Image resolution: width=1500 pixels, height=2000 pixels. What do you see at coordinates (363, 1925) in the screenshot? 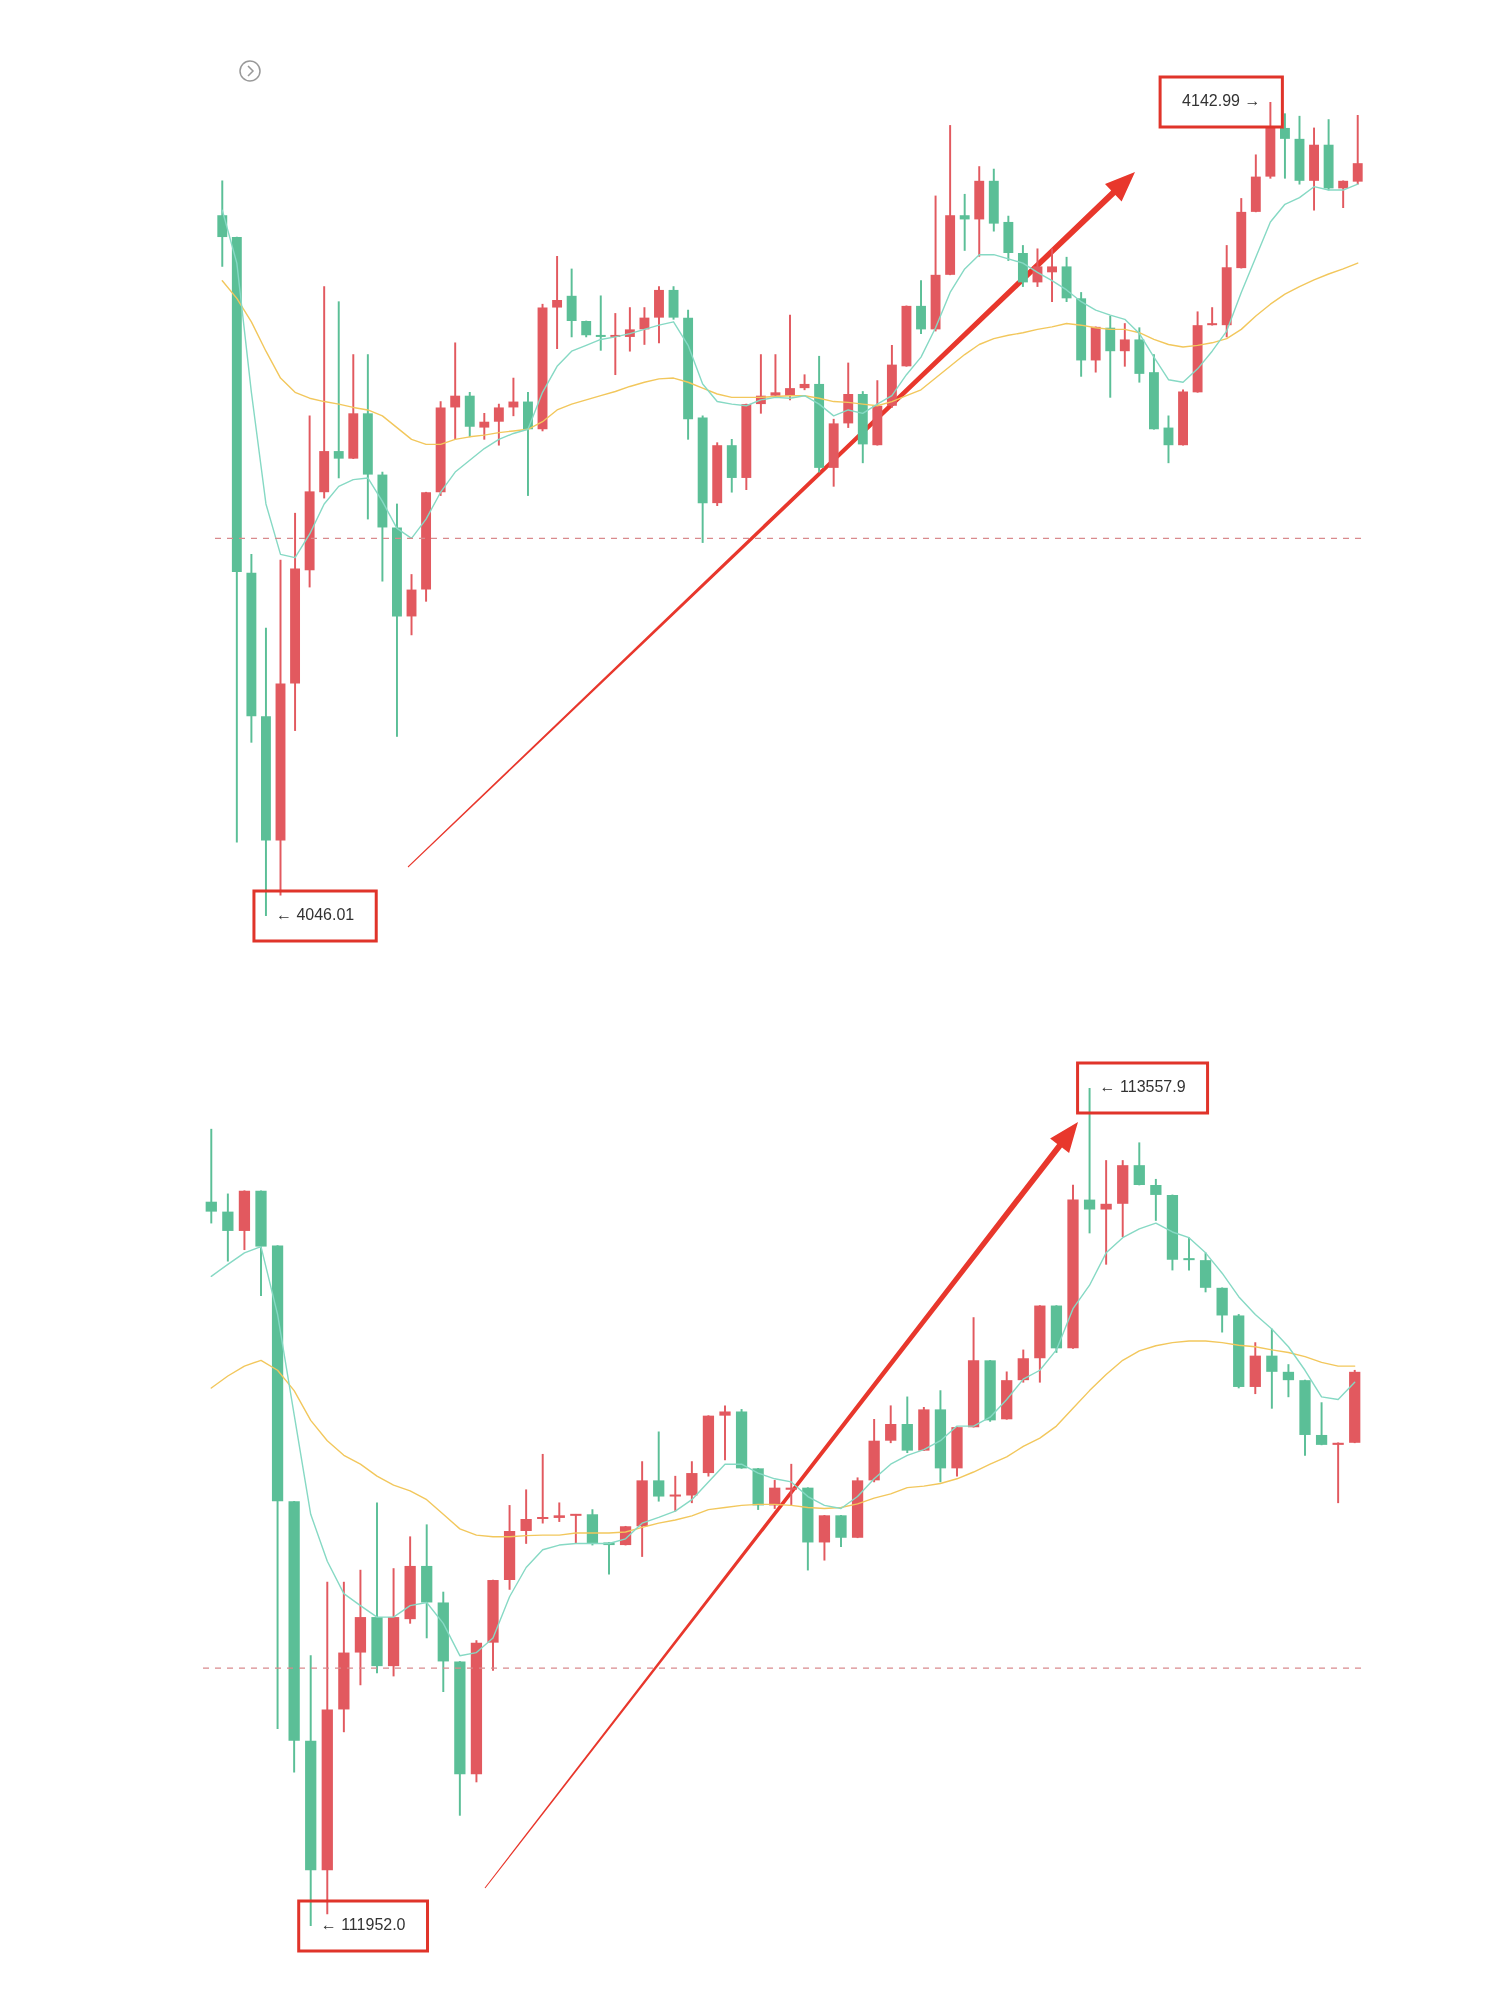
I see `annotation: ← 111952.0` at bounding box center [363, 1925].